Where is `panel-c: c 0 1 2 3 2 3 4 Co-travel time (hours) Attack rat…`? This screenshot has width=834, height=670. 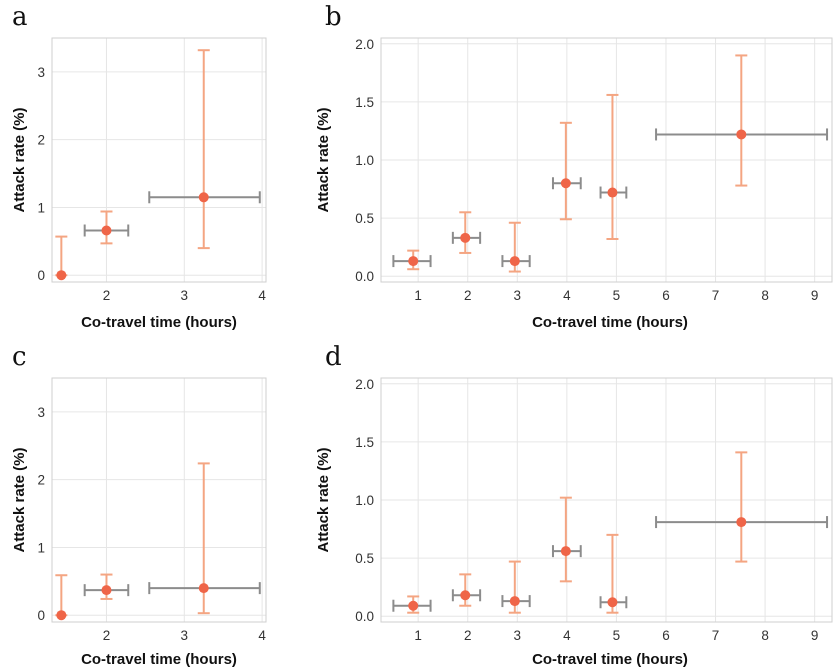
panel-c: c 0 1 2 3 2 3 4 Co-travel time (hours) Attack rat… is located at coordinates (139, 505).